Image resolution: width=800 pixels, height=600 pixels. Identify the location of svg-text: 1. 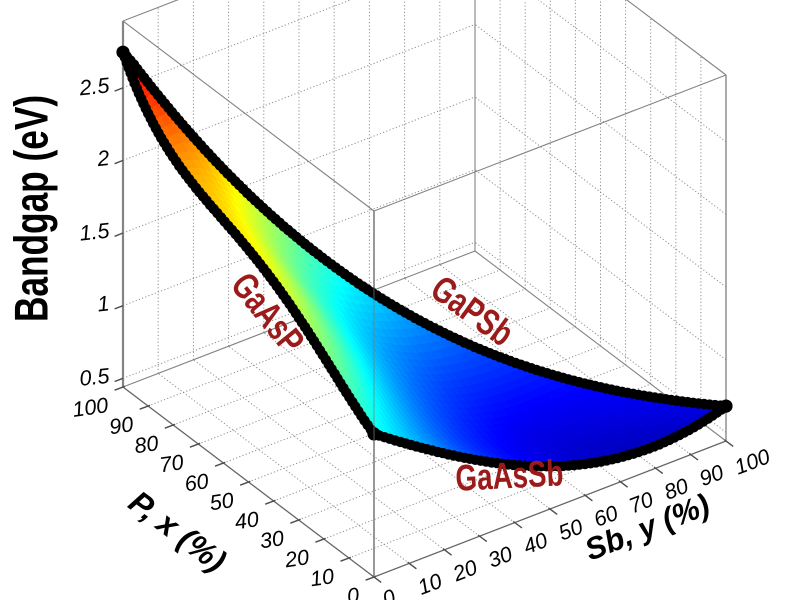
(103, 303).